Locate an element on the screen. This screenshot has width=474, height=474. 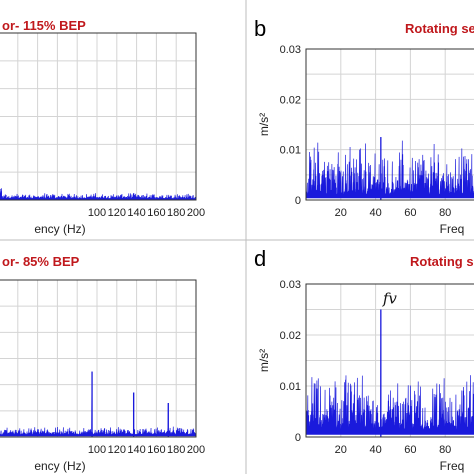
grid-b is located at coordinates (390, 124).